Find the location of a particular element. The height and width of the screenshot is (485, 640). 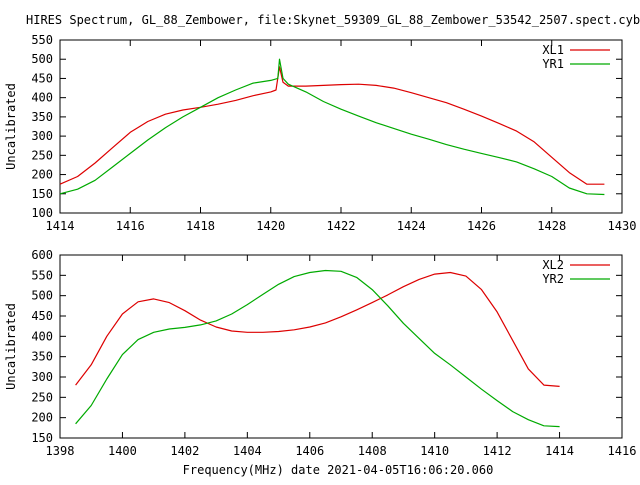

x-tick-label: 1402 is located at coordinates (184, 451).